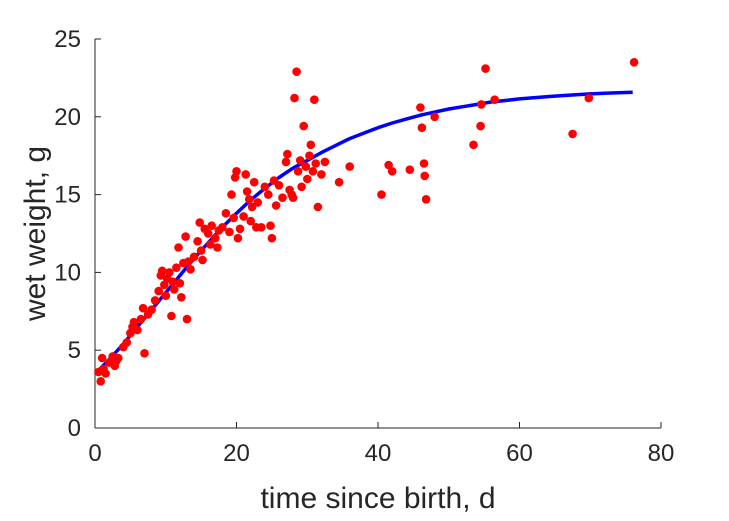 This screenshot has height=521, width=729. I want to click on x-tick-label: 40, so click(378, 453).